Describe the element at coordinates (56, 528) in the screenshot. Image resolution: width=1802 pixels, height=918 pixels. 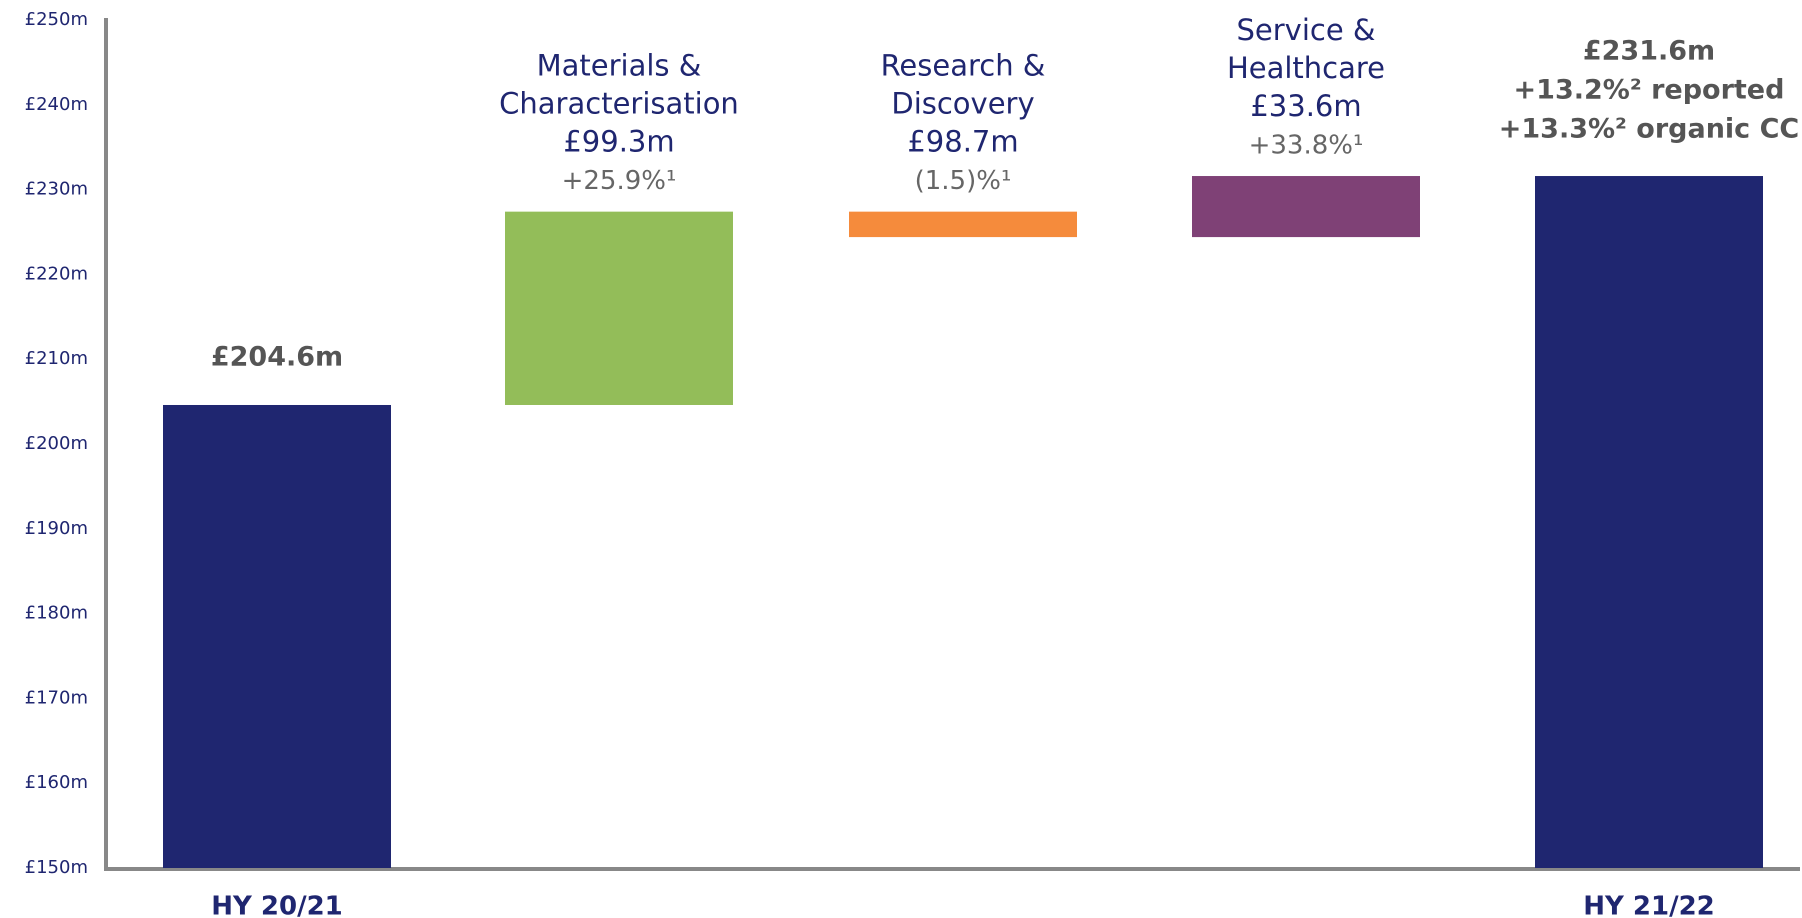
I see `y-tick-label: £190m` at that location.